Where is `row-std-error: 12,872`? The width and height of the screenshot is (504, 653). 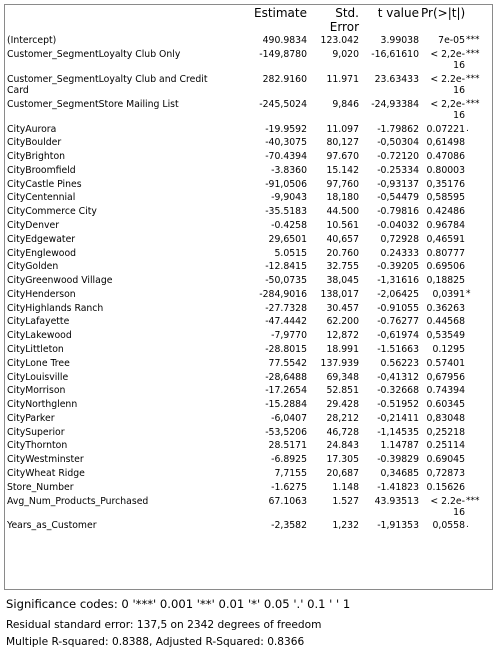
row-std-error: 12,872 is located at coordinates (342, 336).